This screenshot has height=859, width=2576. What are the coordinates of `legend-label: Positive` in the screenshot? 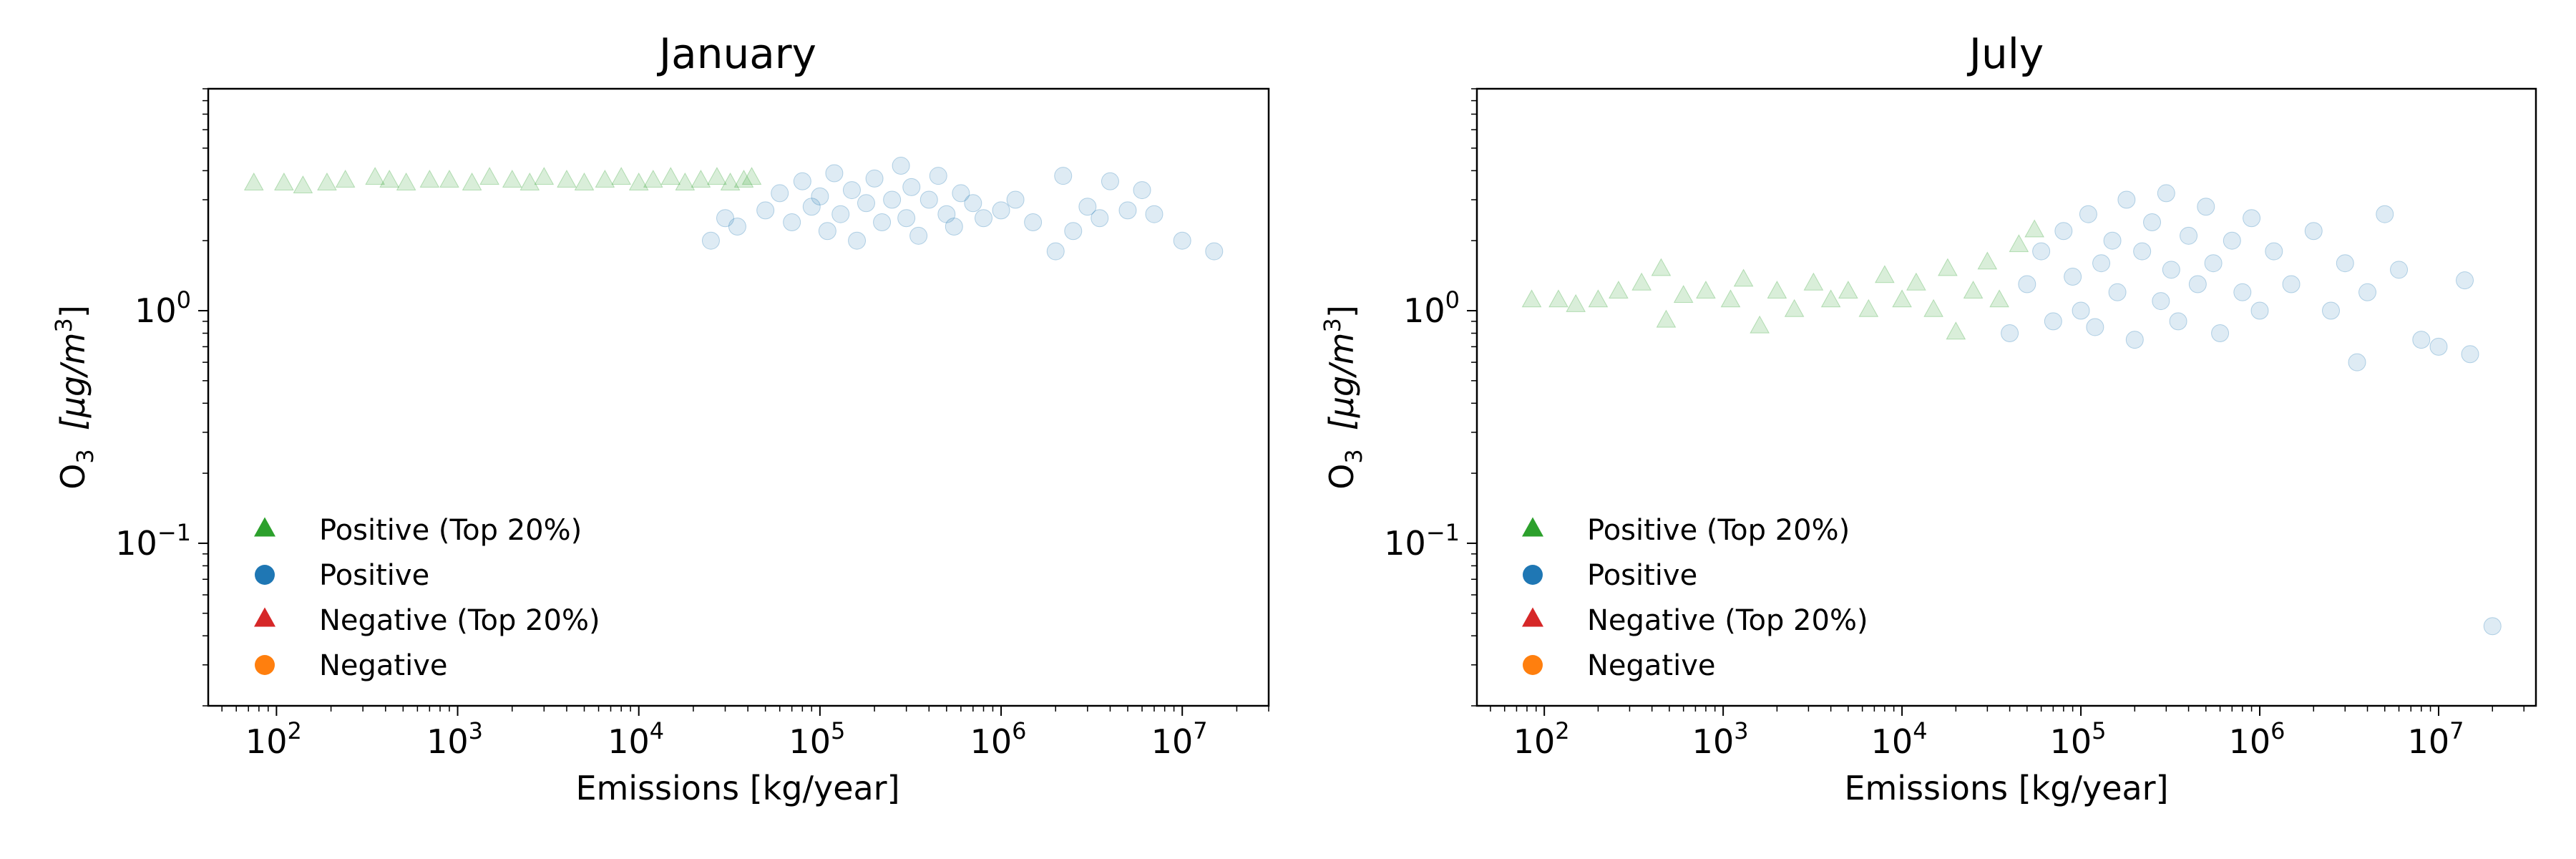 It's located at (374, 575).